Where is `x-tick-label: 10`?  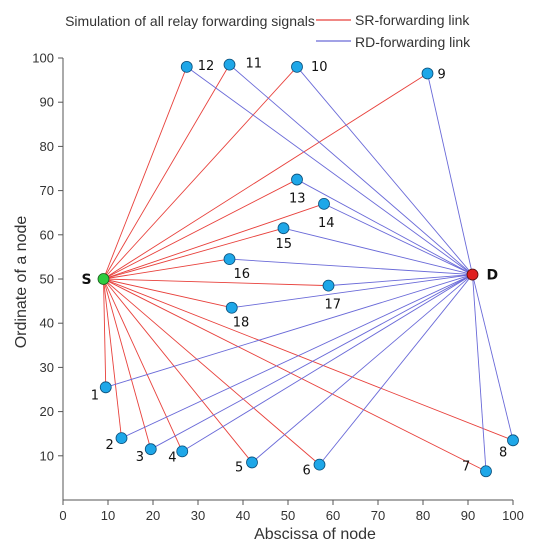
x-tick-label: 10 is located at coordinates (108, 515).